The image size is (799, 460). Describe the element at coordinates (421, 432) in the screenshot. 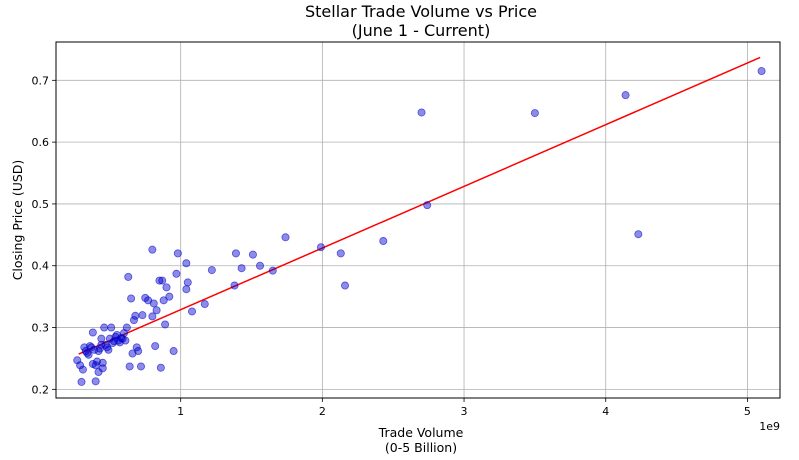

I see `x-axis-label-line-1: Trade Volume` at that location.